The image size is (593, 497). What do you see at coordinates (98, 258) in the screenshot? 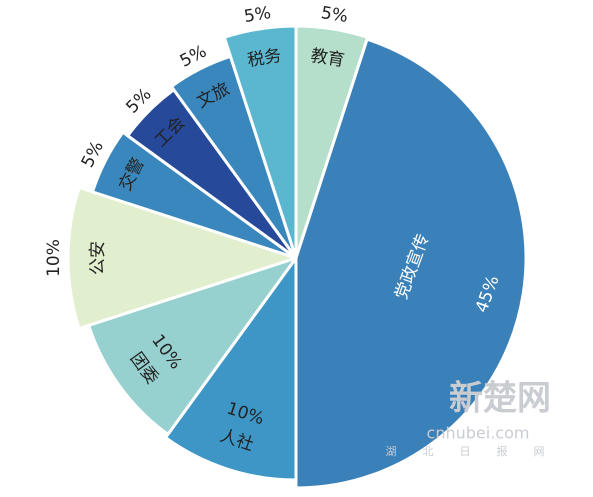
I see `slice-label: 公安` at bounding box center [98, 258].